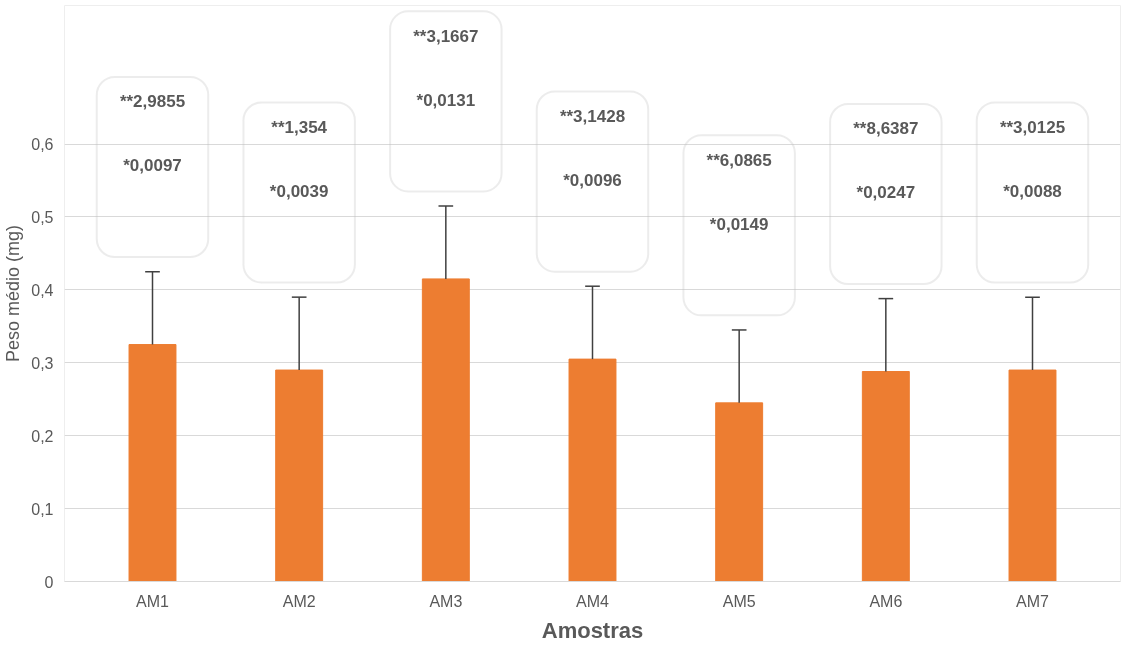  Describe the element at coordinates (886, 129) in the screenshot. I see `annotation: **8,6387` at that location.